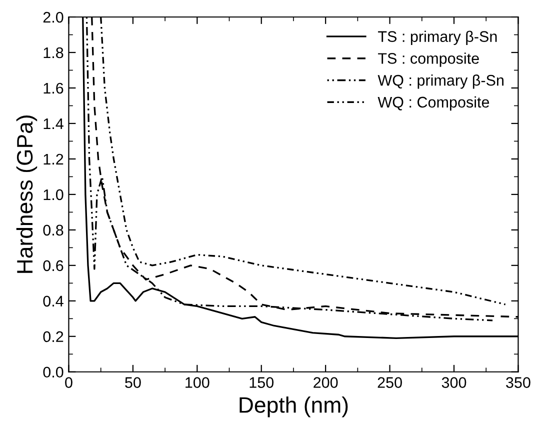  Describe the element at coordinates (53, 266) in the screenshot. I see `y-tick-label: 0.6` at that location.